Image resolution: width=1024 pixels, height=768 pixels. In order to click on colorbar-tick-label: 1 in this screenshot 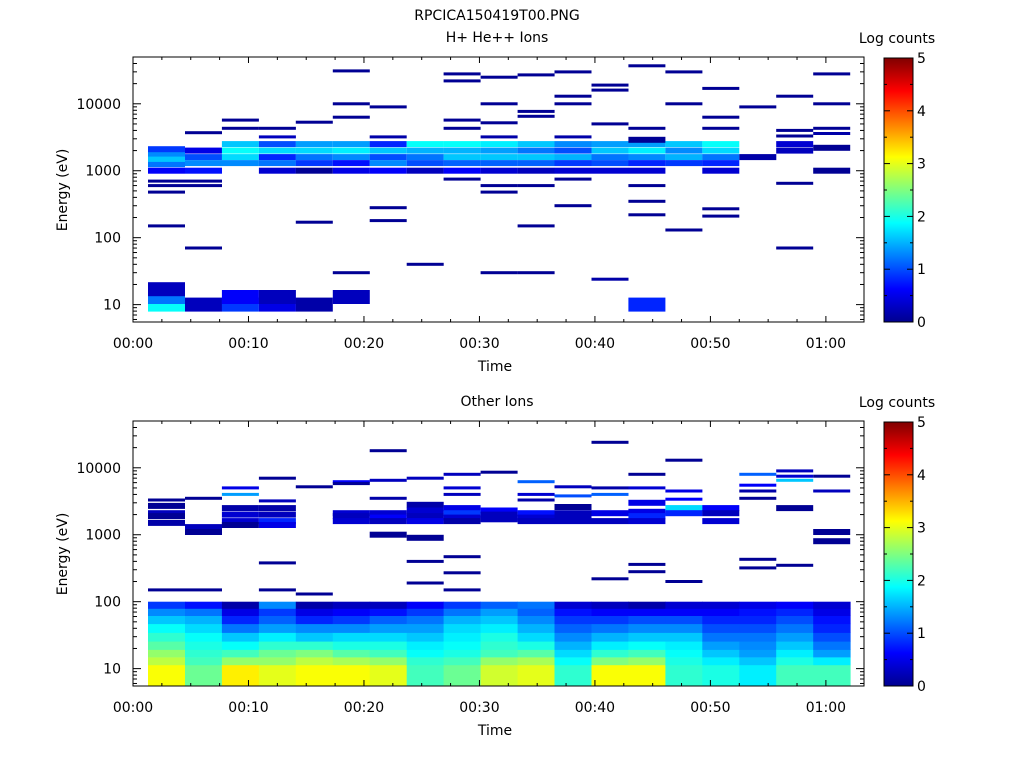, I will do `click(921, 270)`.